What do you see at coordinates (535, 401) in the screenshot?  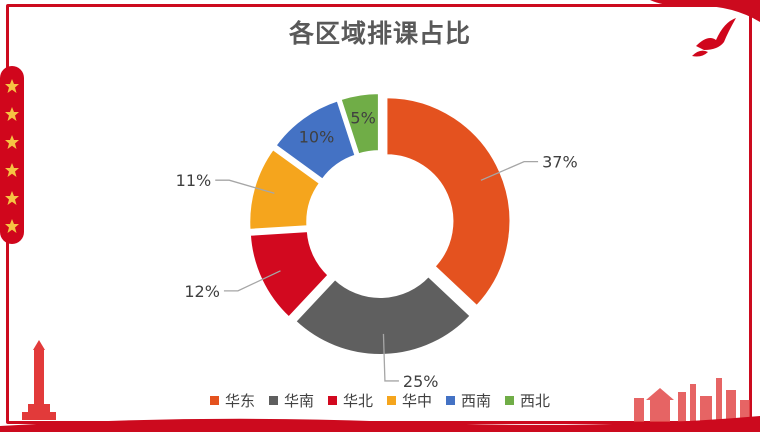 I see `legend-label: 西北` at bounding box center [535, 401].